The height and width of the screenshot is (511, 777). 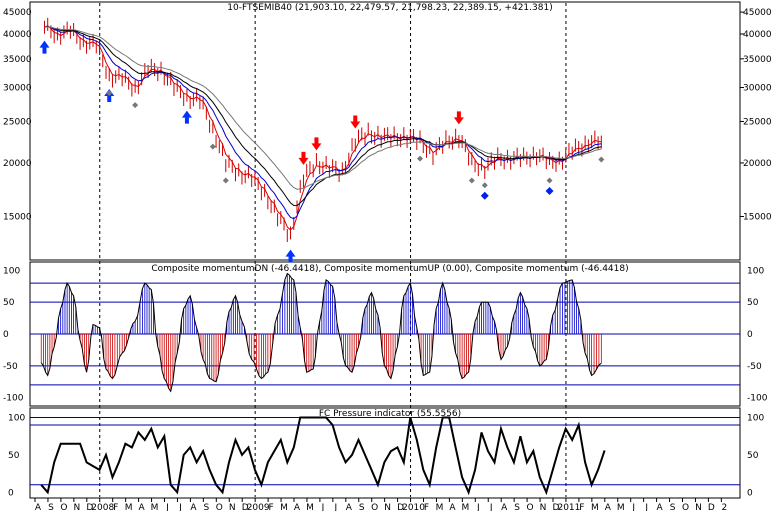 I want to click on pressure-y-tick-left: 0, so click(x=11, y=493).